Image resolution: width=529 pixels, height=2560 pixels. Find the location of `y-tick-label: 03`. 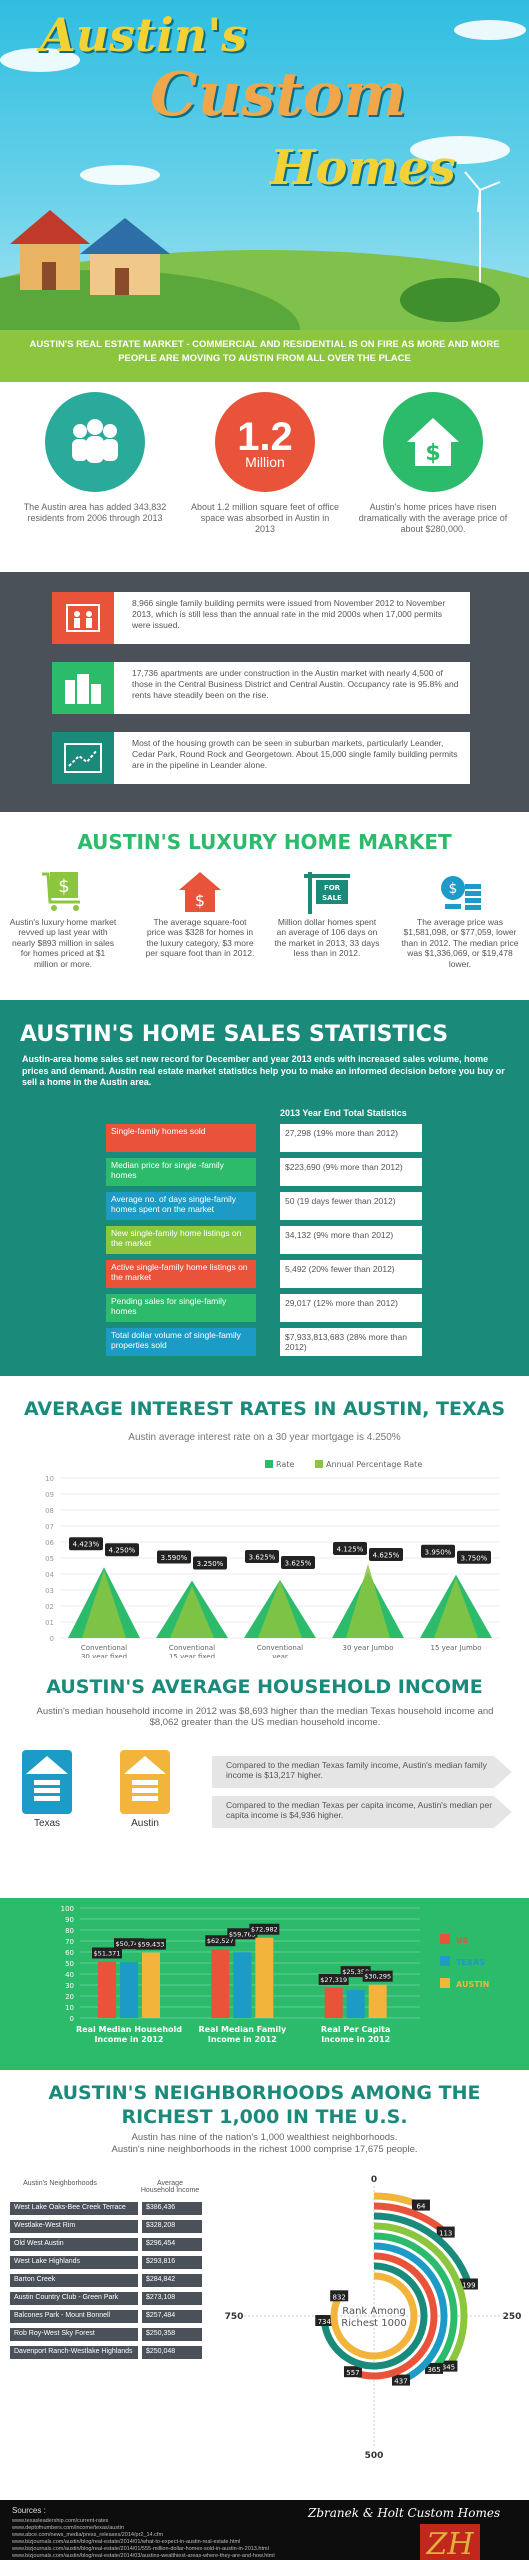

y-tick-label: 03 is located at coordinates (49, 1591).